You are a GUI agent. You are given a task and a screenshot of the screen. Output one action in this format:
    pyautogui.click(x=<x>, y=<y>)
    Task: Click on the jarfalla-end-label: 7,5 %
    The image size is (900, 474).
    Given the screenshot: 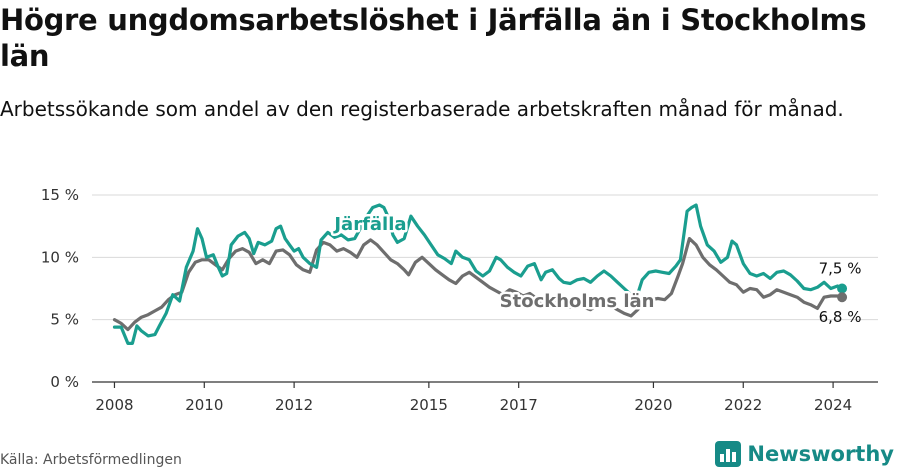 What is the action you would take?
    pyautogui.click(x=840, y=269)
    